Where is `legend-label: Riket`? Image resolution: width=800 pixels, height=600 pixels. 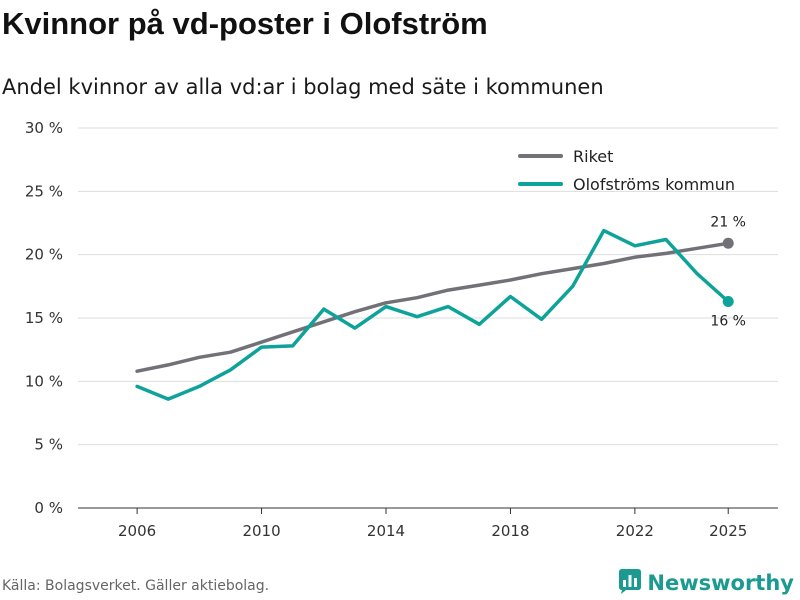 legend-label: Riket is located at coordinates (593, 156).